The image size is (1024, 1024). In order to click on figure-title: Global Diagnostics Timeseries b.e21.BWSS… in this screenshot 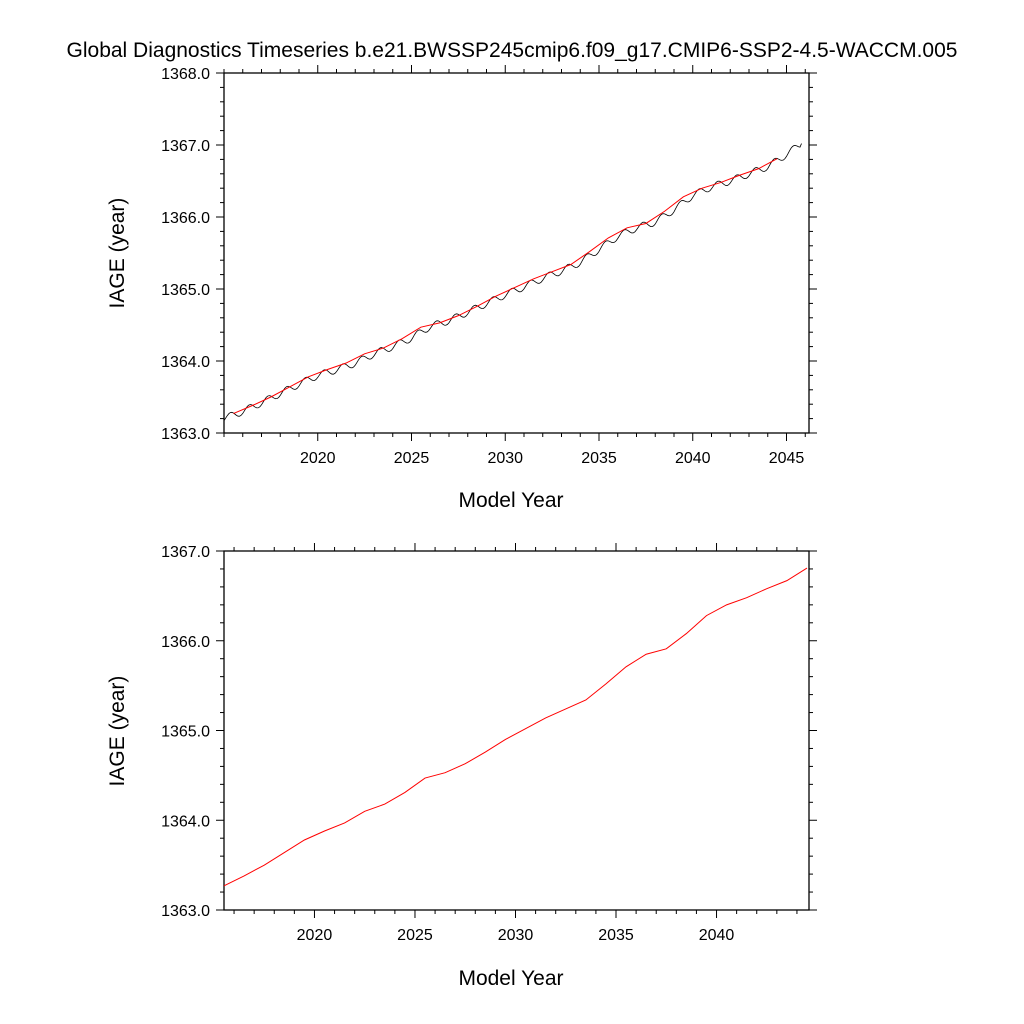, I will do `click(512, 50)`.